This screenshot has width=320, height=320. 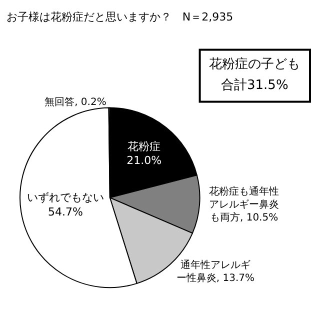 I want to click on chart-title: お子様は花粉症だと思いますか？ N＝2,935, so click(x=120, y=17).